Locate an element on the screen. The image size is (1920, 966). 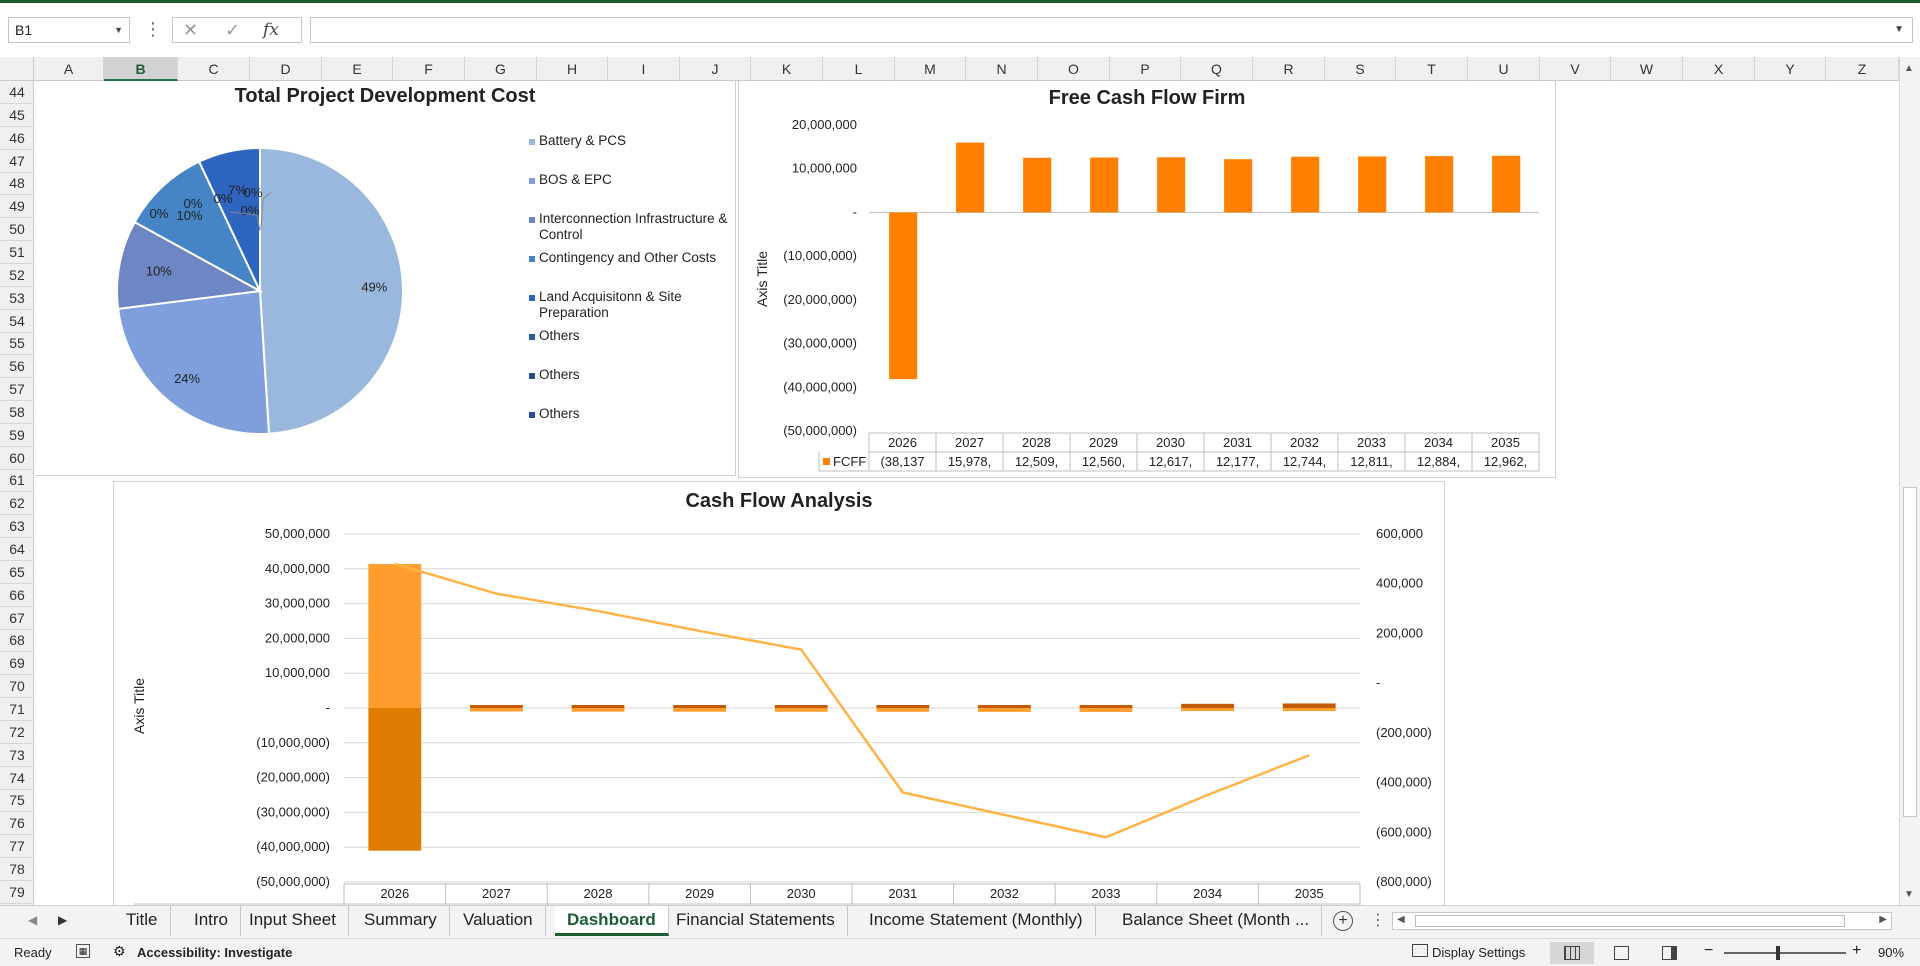
sheet-tab-valuation: Valuation is located at coordinates (498, 921).